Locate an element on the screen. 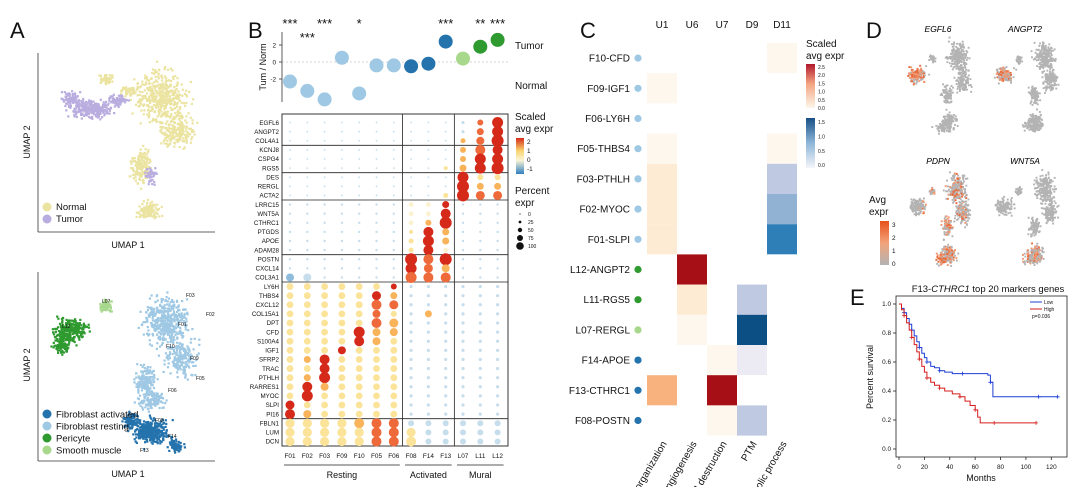  c-legend-pos-tick: 0.5 is located at coordinates (821, 101).